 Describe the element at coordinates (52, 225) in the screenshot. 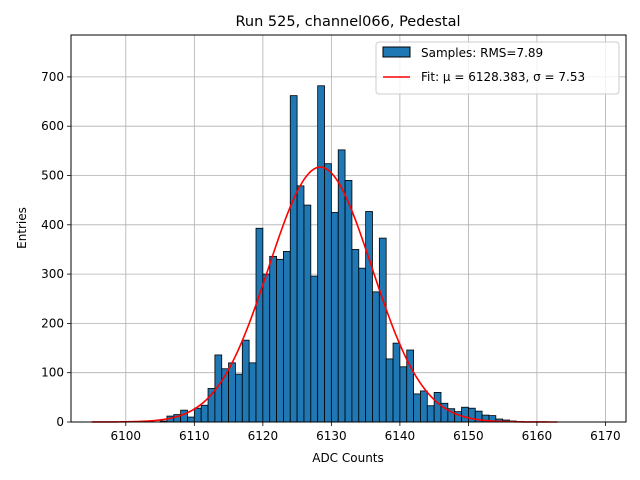

I see `y-tick-label: 400` at that location.